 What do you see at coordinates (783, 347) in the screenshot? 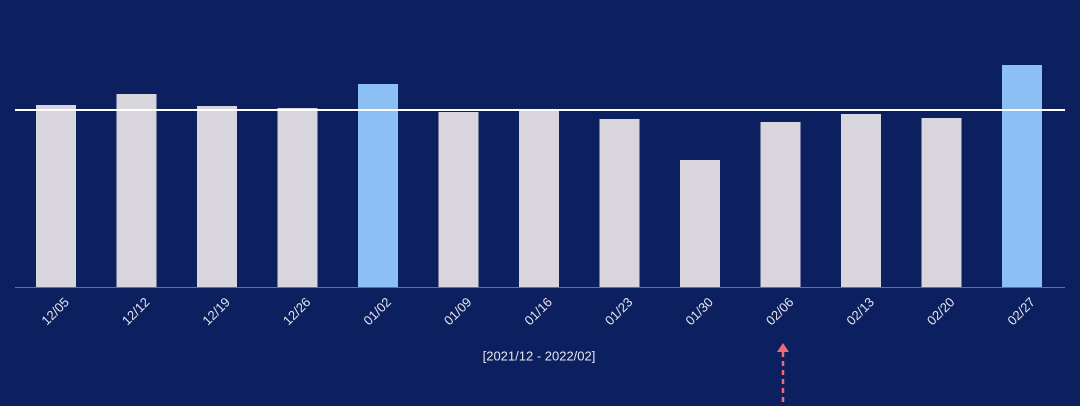
I see `arrow-head` at bounding box center [783, 347].